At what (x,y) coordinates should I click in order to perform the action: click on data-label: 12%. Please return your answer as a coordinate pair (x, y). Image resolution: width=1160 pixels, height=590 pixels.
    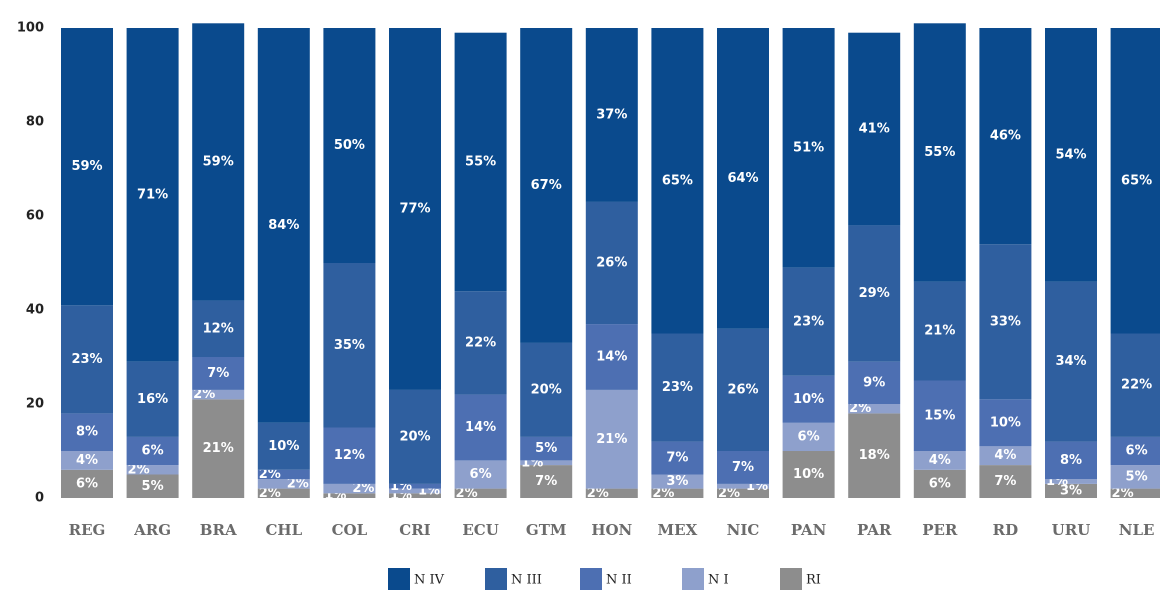
    Looking at the image, I should click on (349, 455).